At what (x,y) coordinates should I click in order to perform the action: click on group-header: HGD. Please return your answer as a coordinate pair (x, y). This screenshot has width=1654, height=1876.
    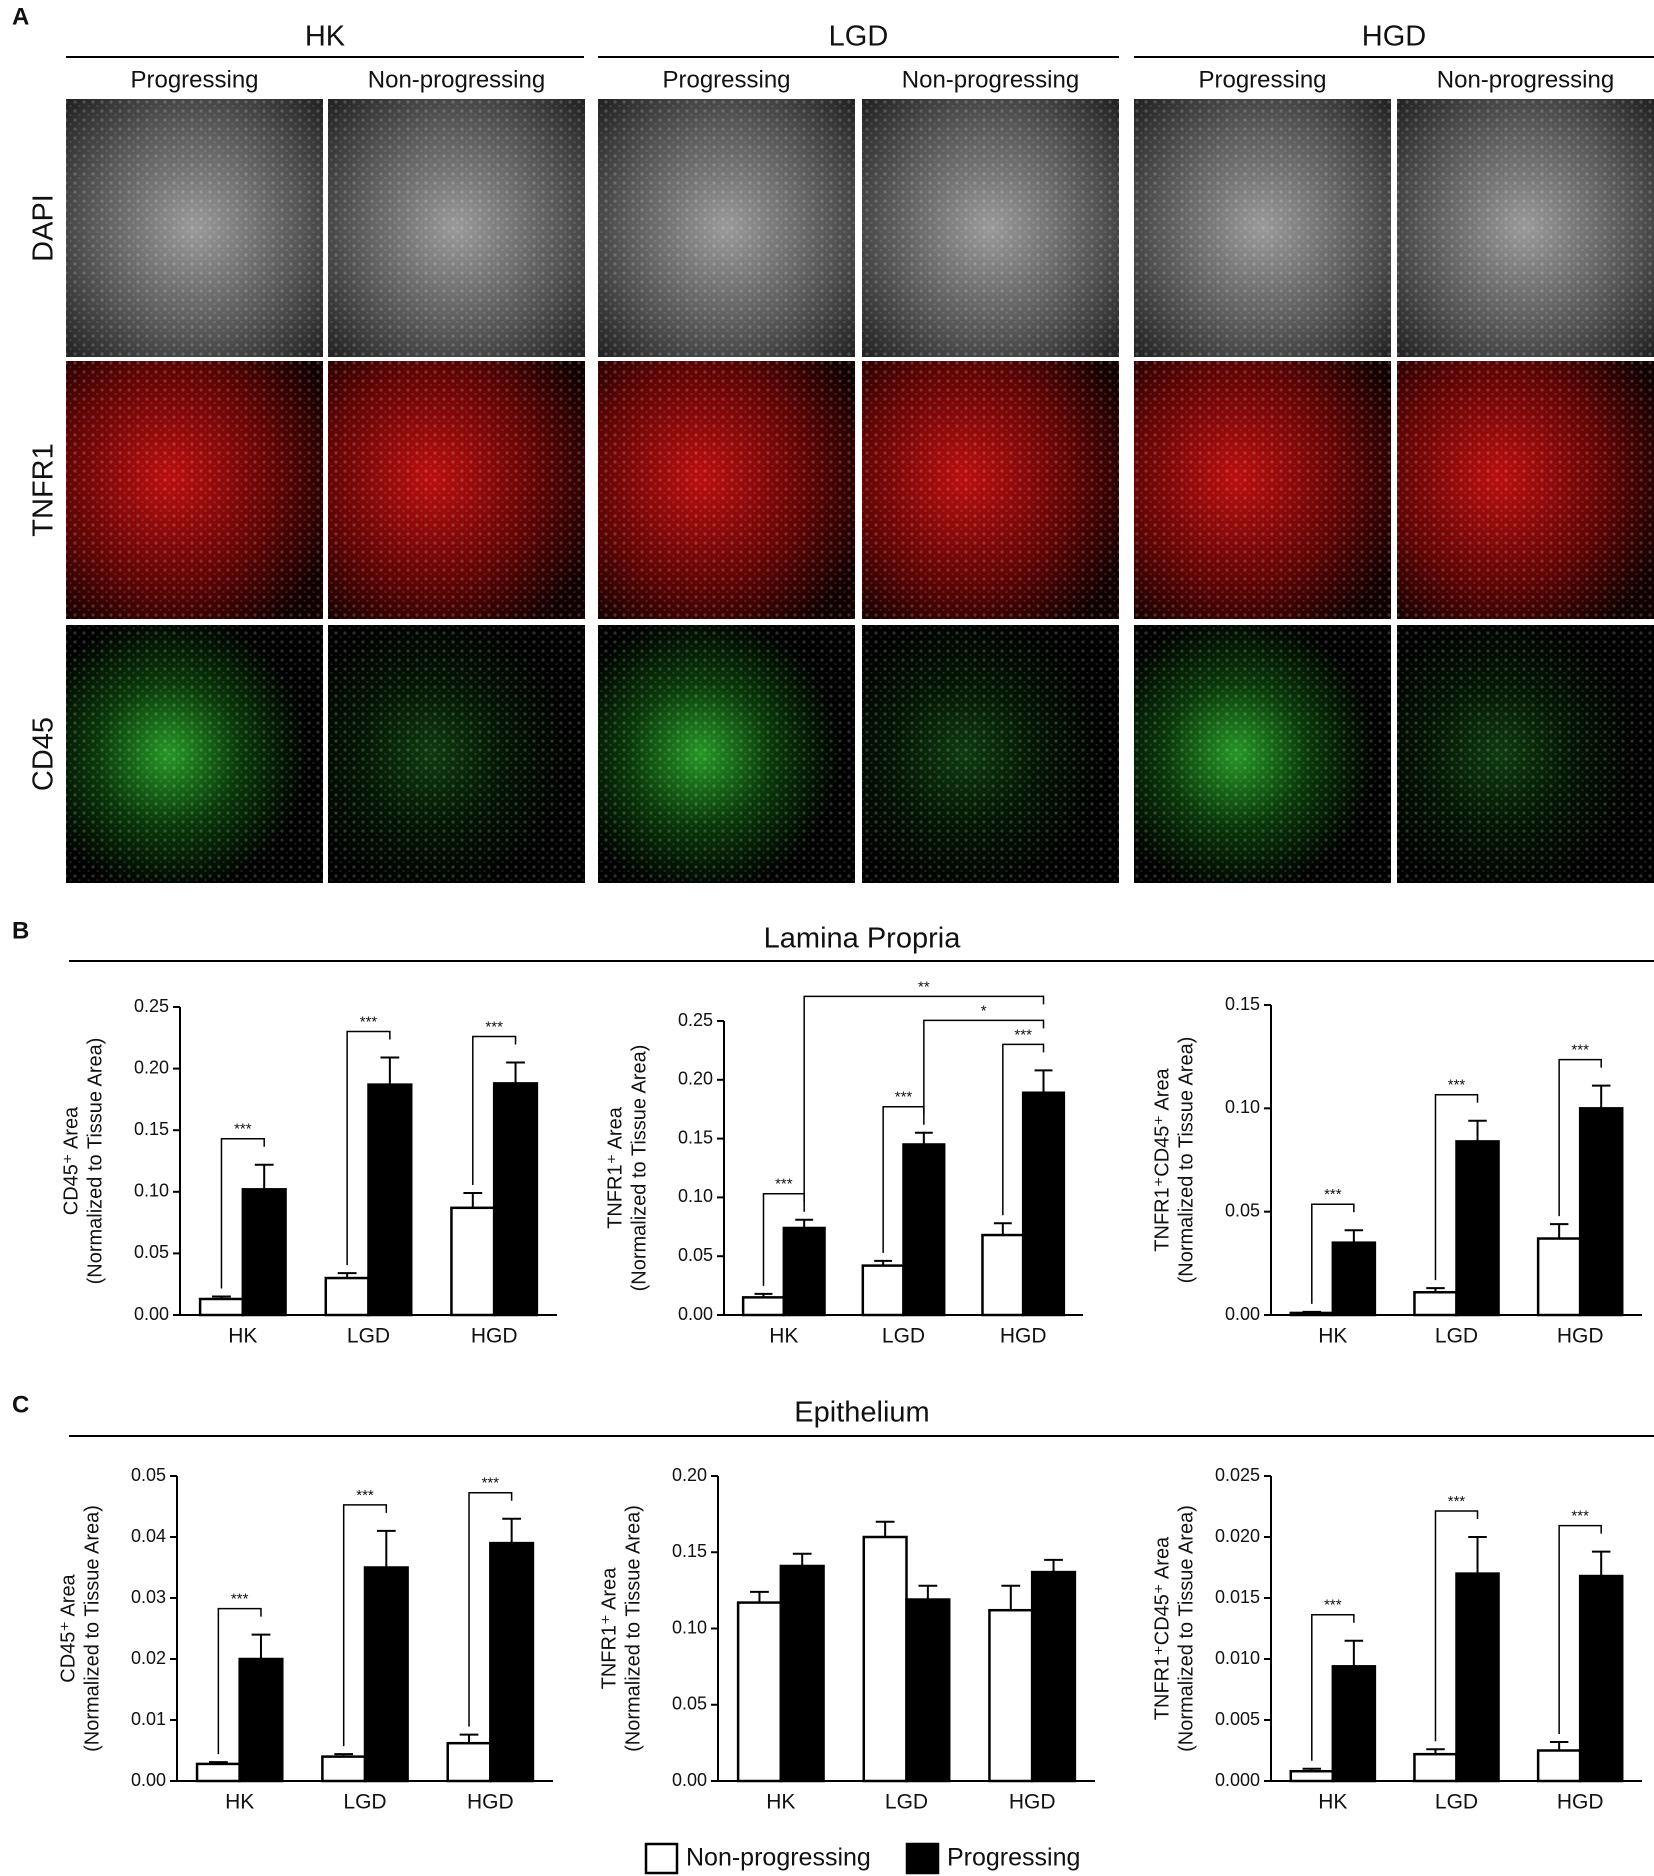
    Looking at the image, I should click on (1394, 37).